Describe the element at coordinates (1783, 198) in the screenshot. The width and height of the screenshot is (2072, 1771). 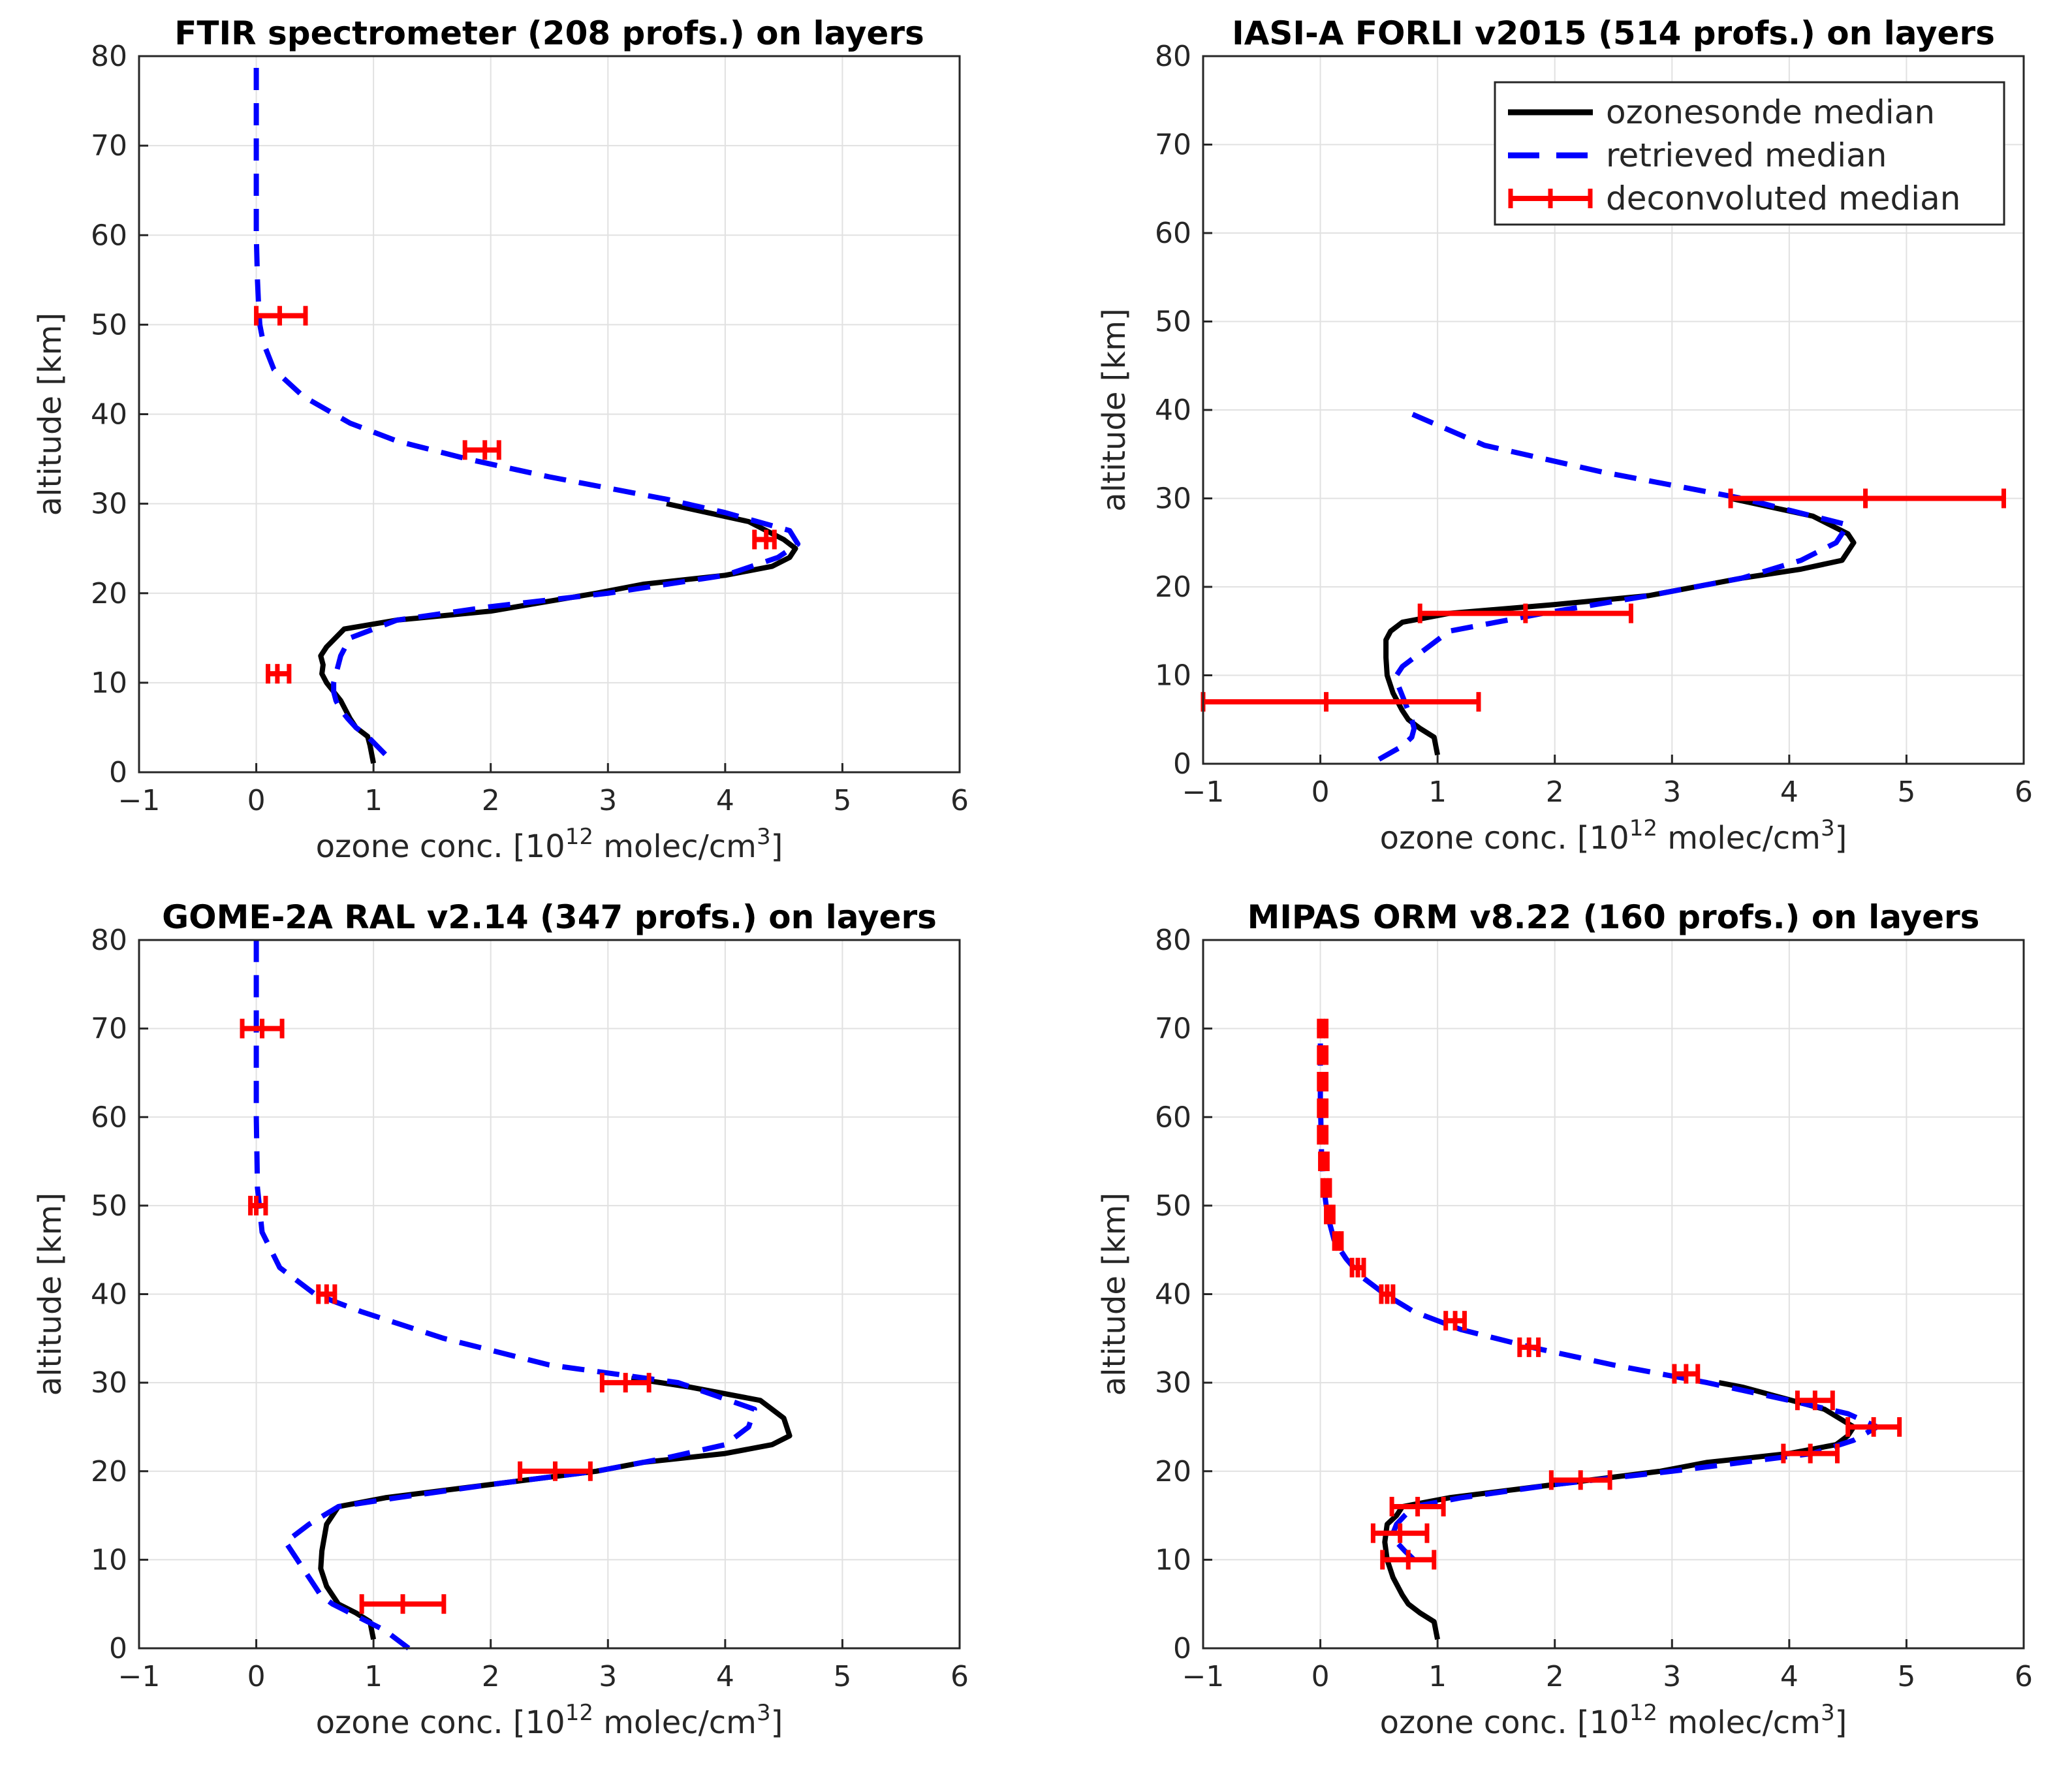
I see `legend-label: deconvoluted median` at that location.